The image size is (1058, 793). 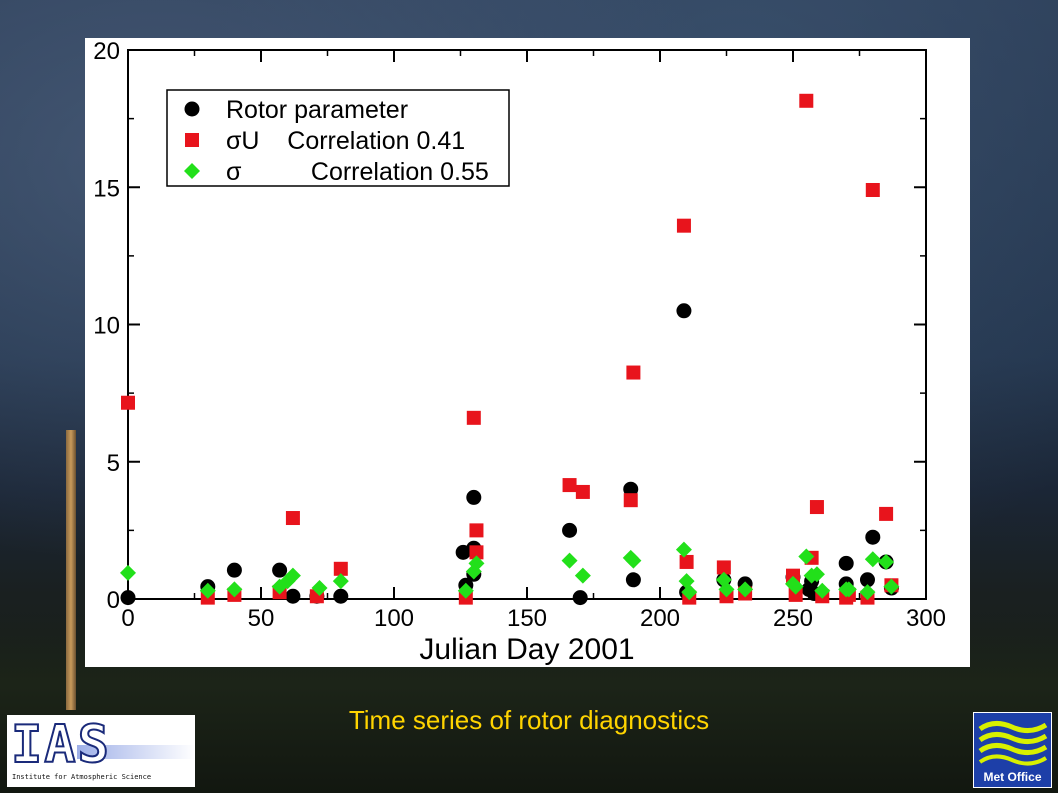 I want to click on x-tick-label: 100, so click(x=394, y=618).